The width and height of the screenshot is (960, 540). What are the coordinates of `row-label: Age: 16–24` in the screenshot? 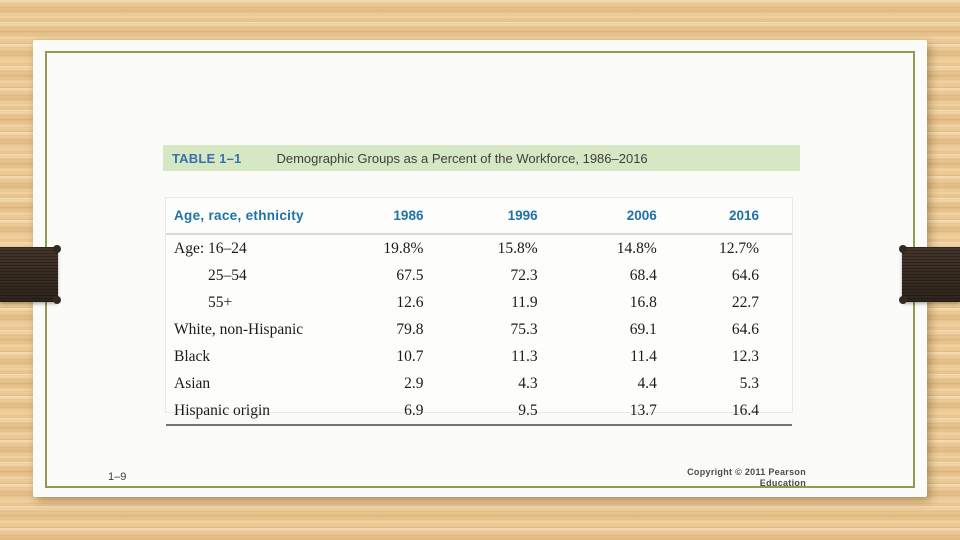 It's located at (210, 248).